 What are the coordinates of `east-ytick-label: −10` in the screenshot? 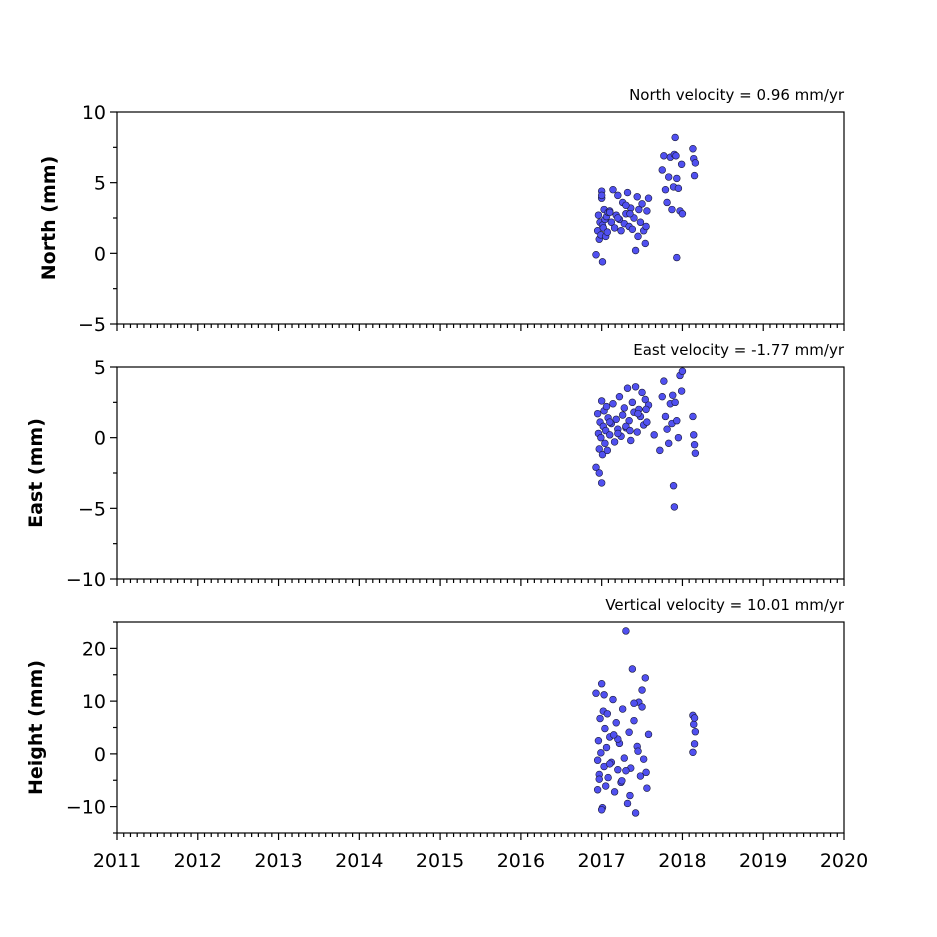 It's located at (86, 580).